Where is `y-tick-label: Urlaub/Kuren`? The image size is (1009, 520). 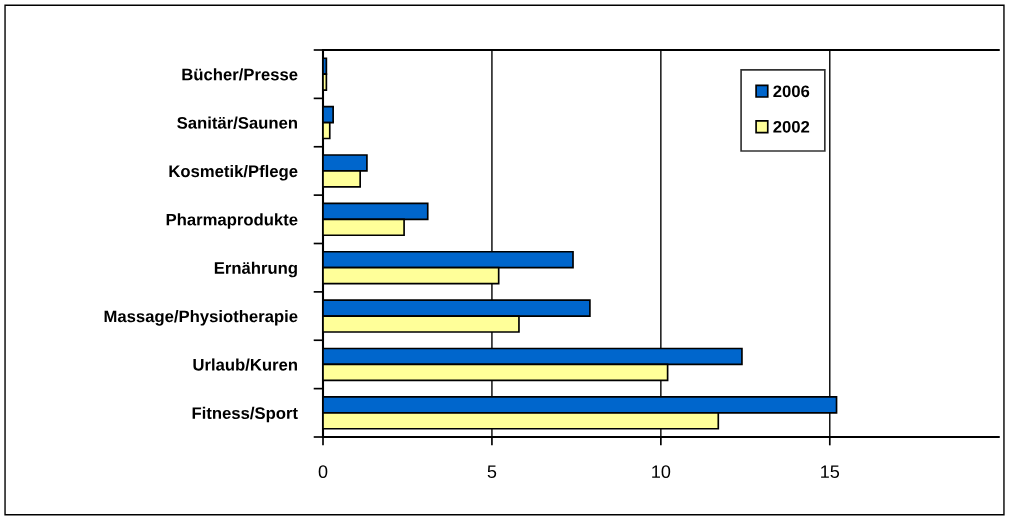
y-tick-label: Urlaub/Kuren is located at coordinates (245, 364).